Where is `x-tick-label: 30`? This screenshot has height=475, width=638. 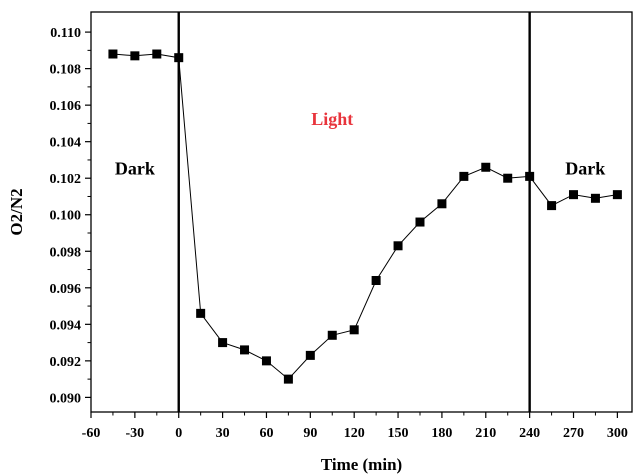 x-tick-label: 30 is located at coordinates (223, 433).